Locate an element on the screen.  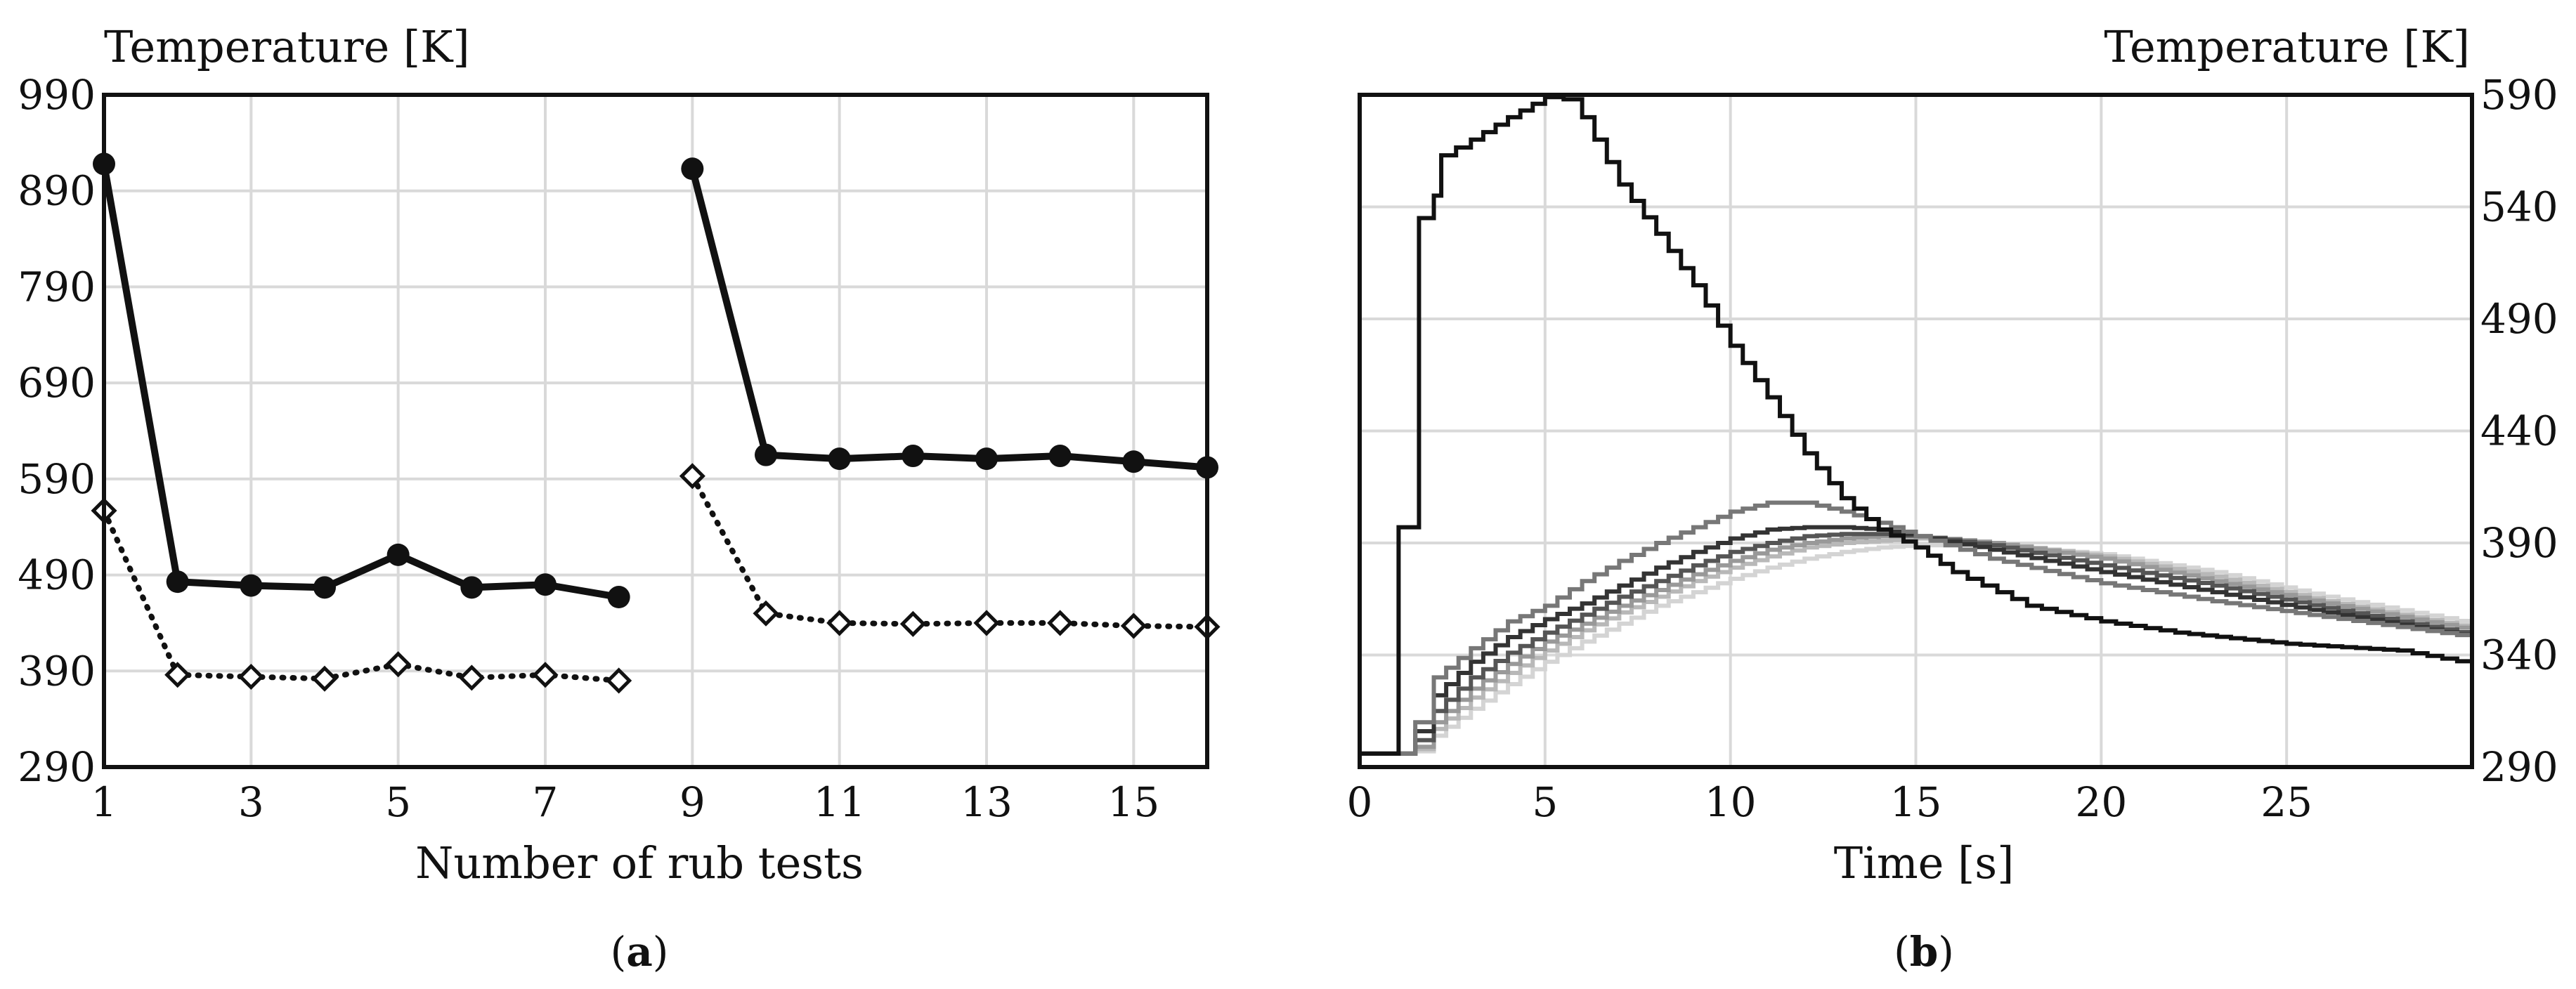
y-tick-label: 540 is located at coordinates (2519, 207).